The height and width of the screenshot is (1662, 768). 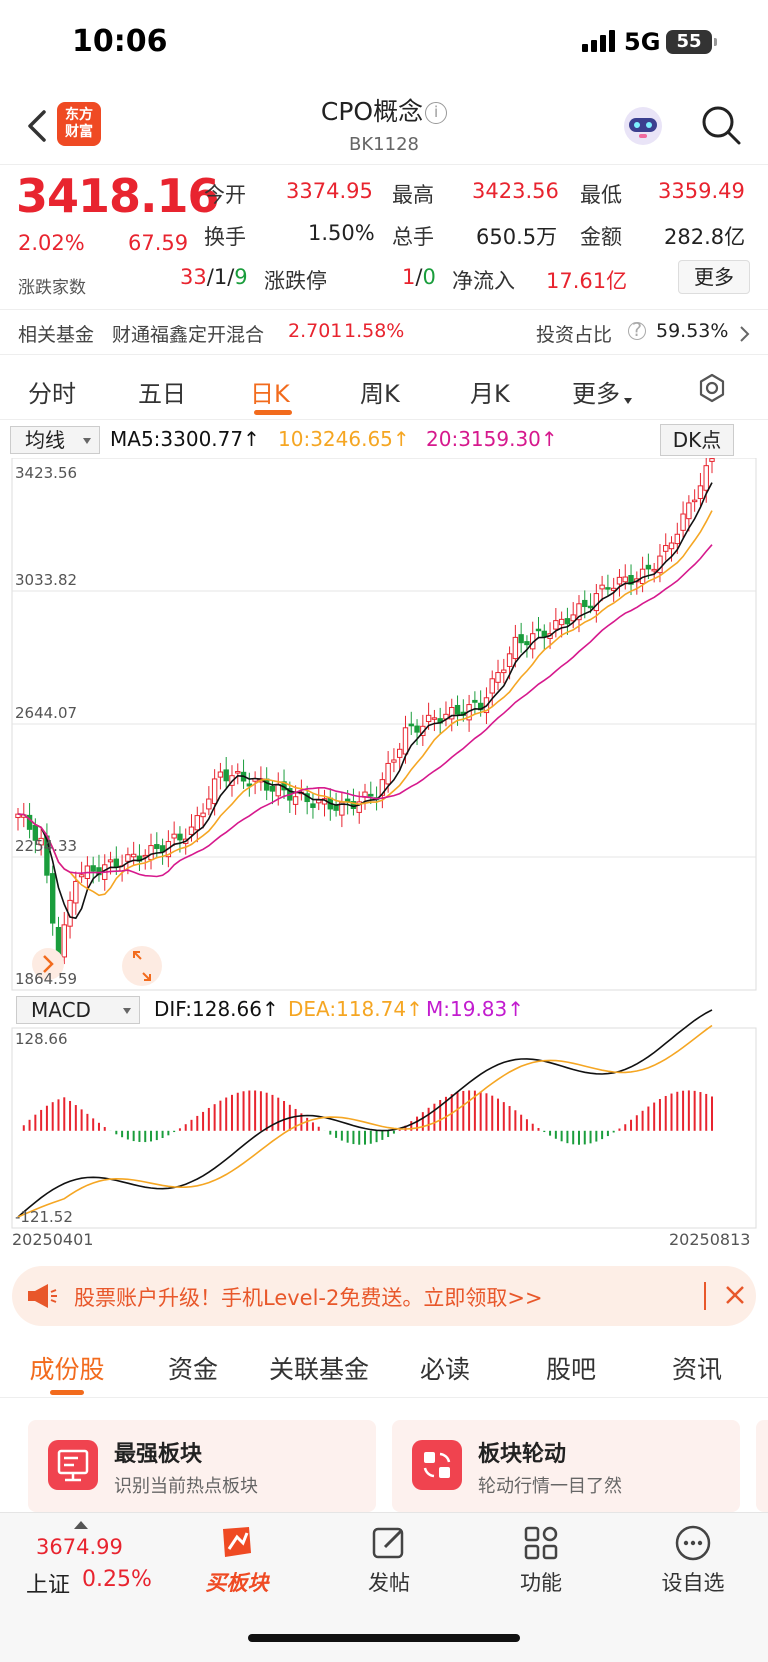 What do you see at coordinates (329, 191) in the screenshot?
I see `open-value: 3374.95` at bounding box center [329, 191].